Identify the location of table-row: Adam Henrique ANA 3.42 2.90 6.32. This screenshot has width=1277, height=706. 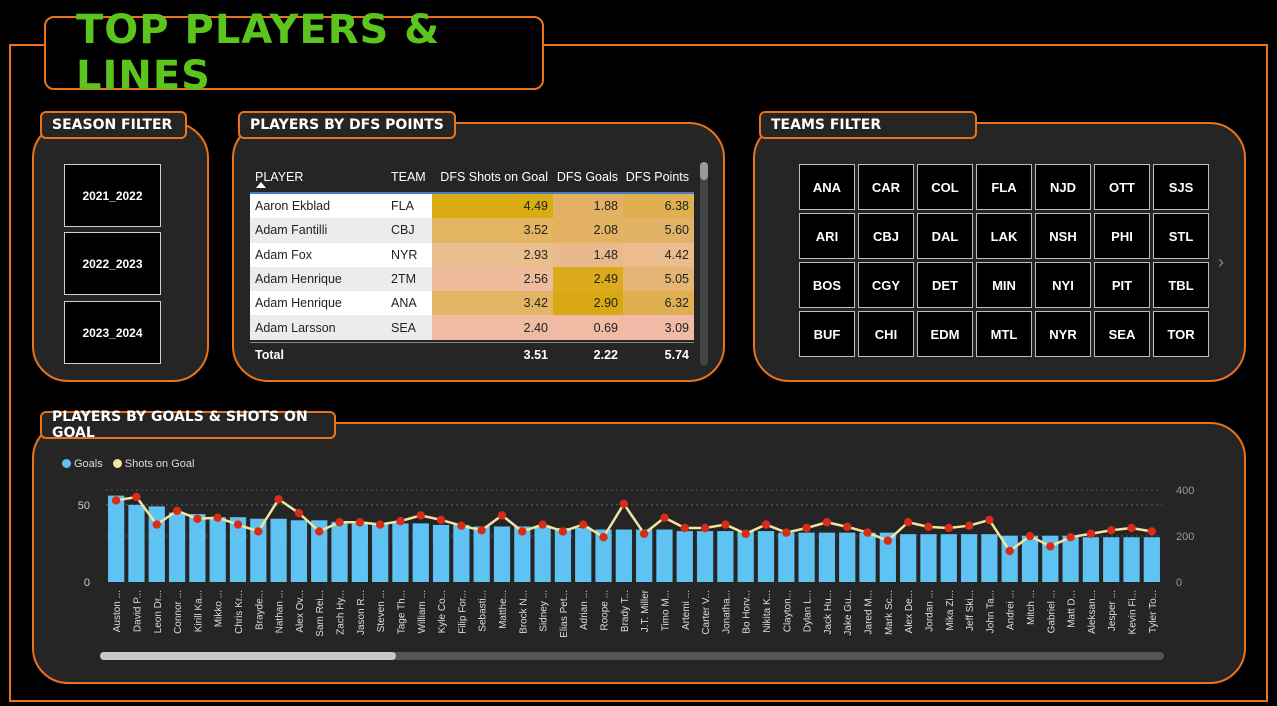
(472, 303).